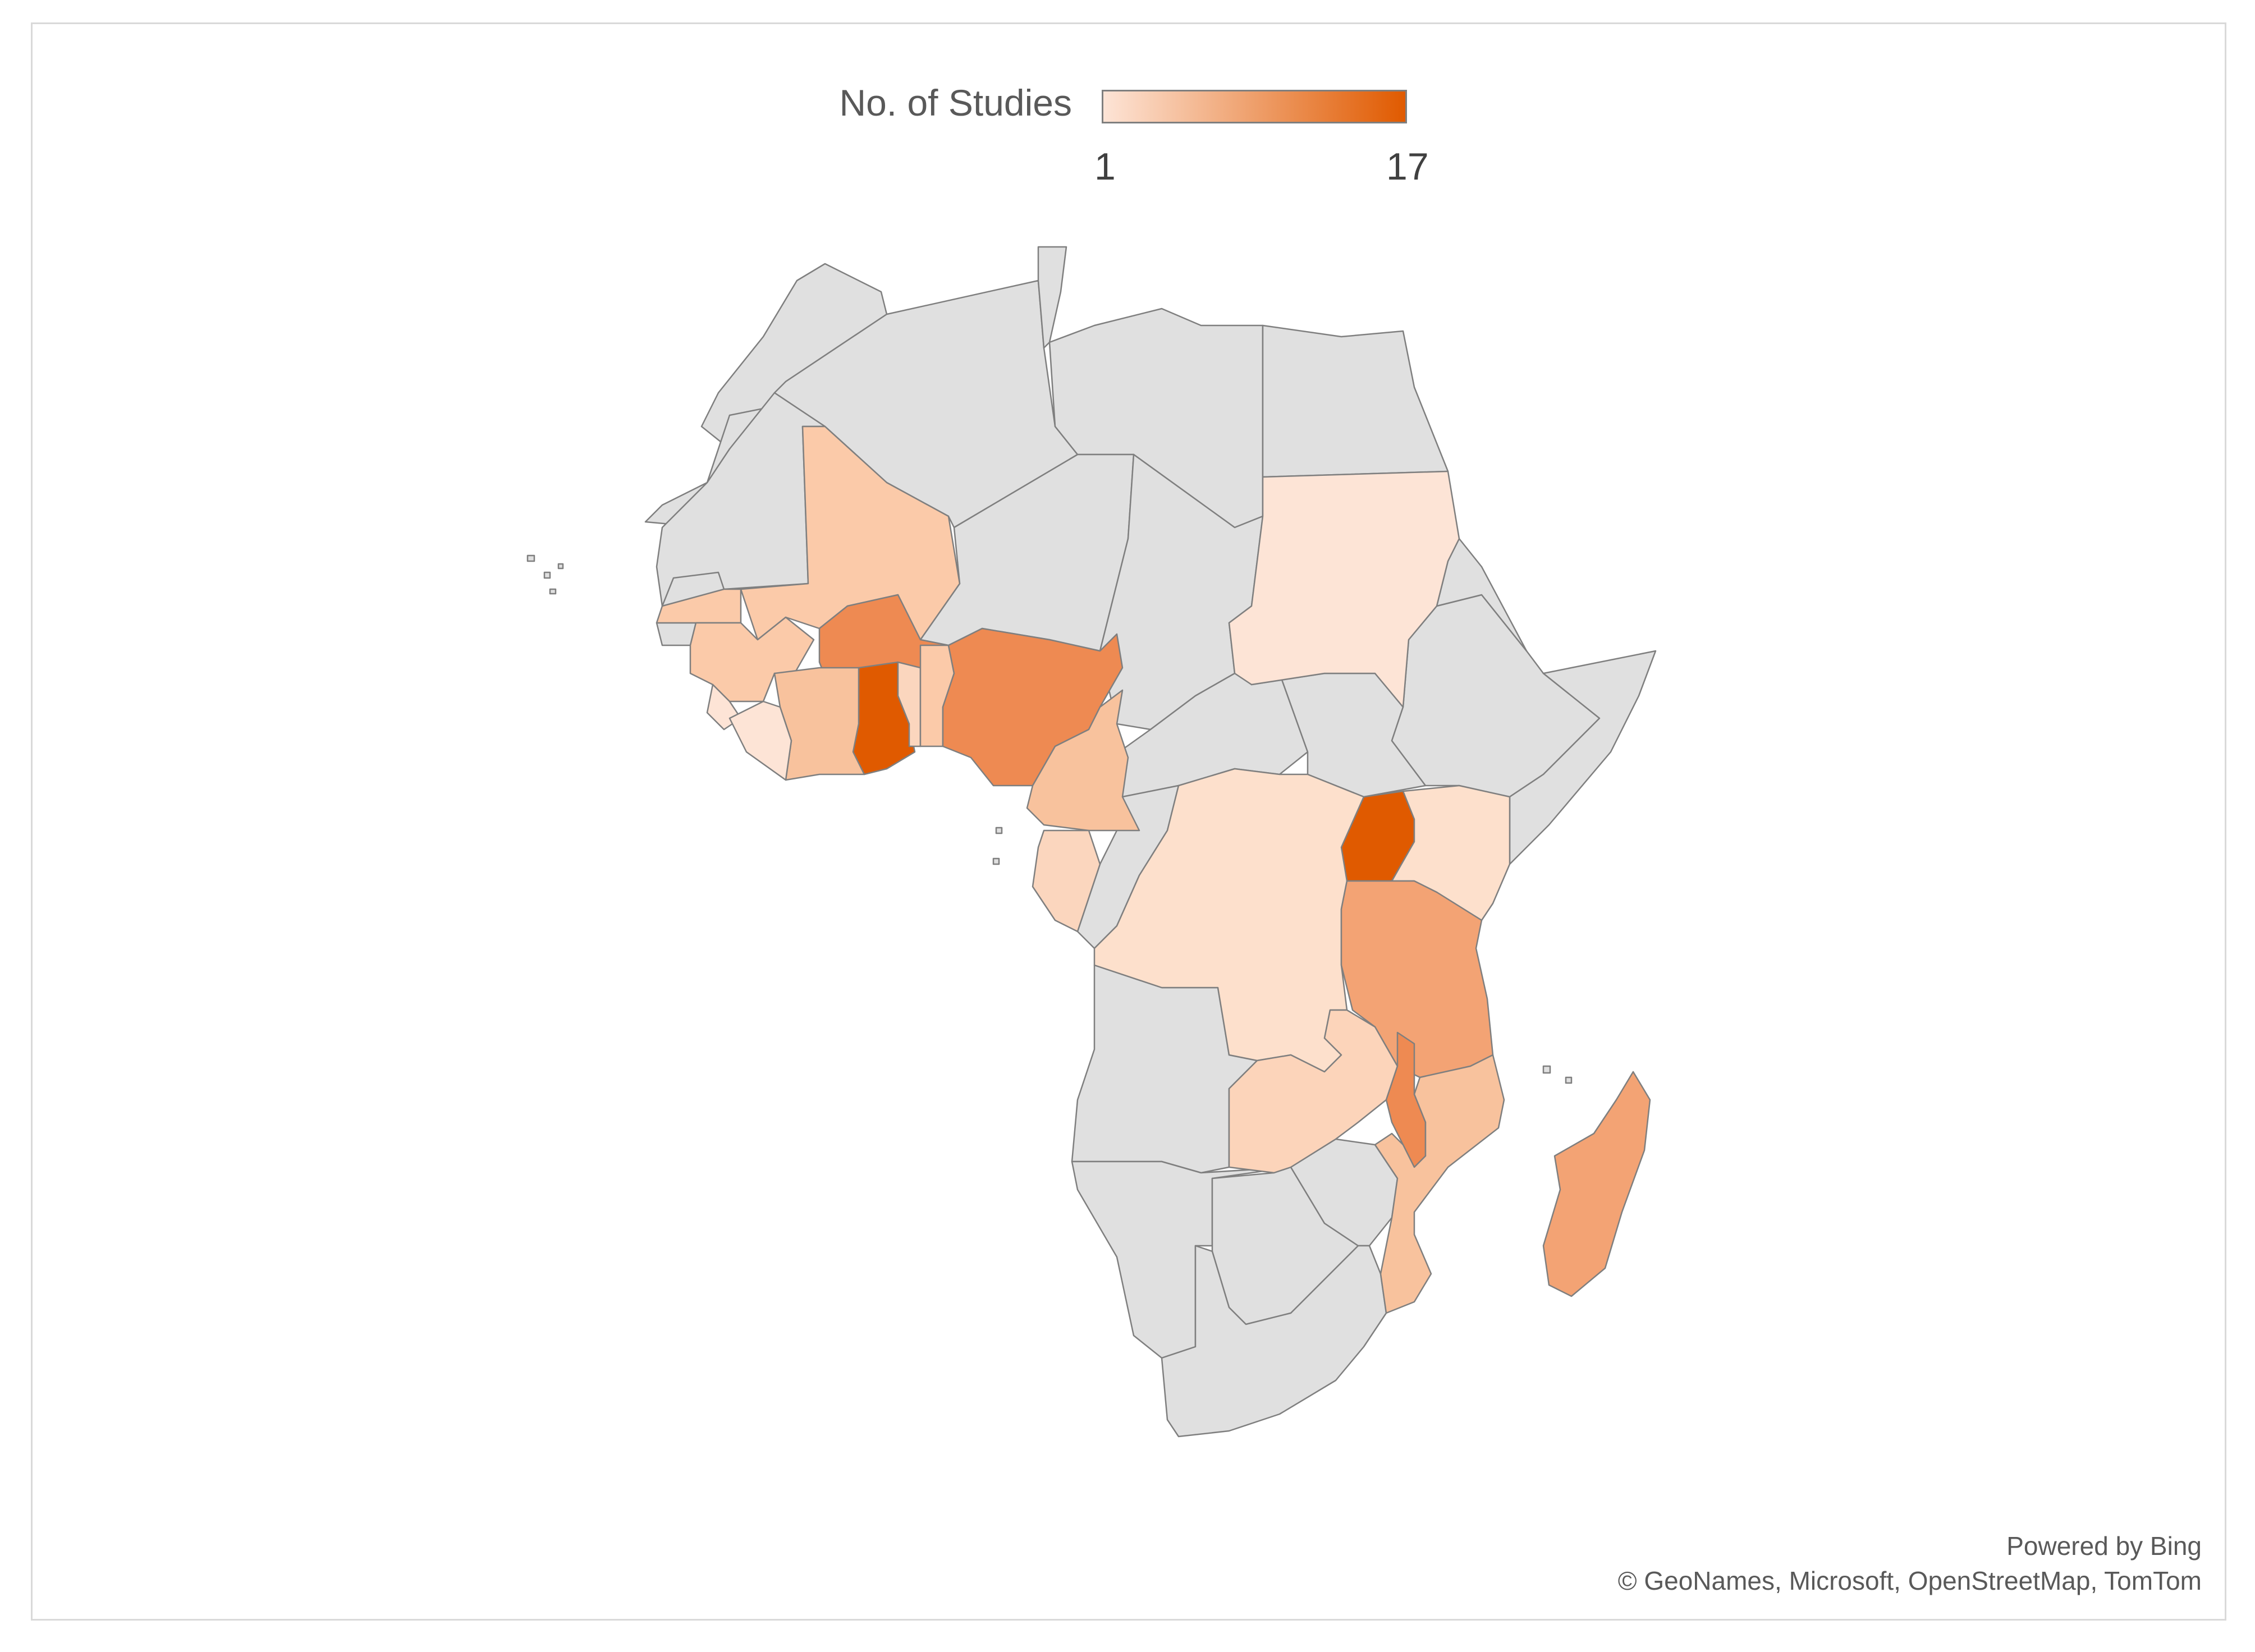  What do you see at coordinates (1407, 166) in the screenshot?
I see `legend-max-label: 17` at bounding box center [1407, 166].